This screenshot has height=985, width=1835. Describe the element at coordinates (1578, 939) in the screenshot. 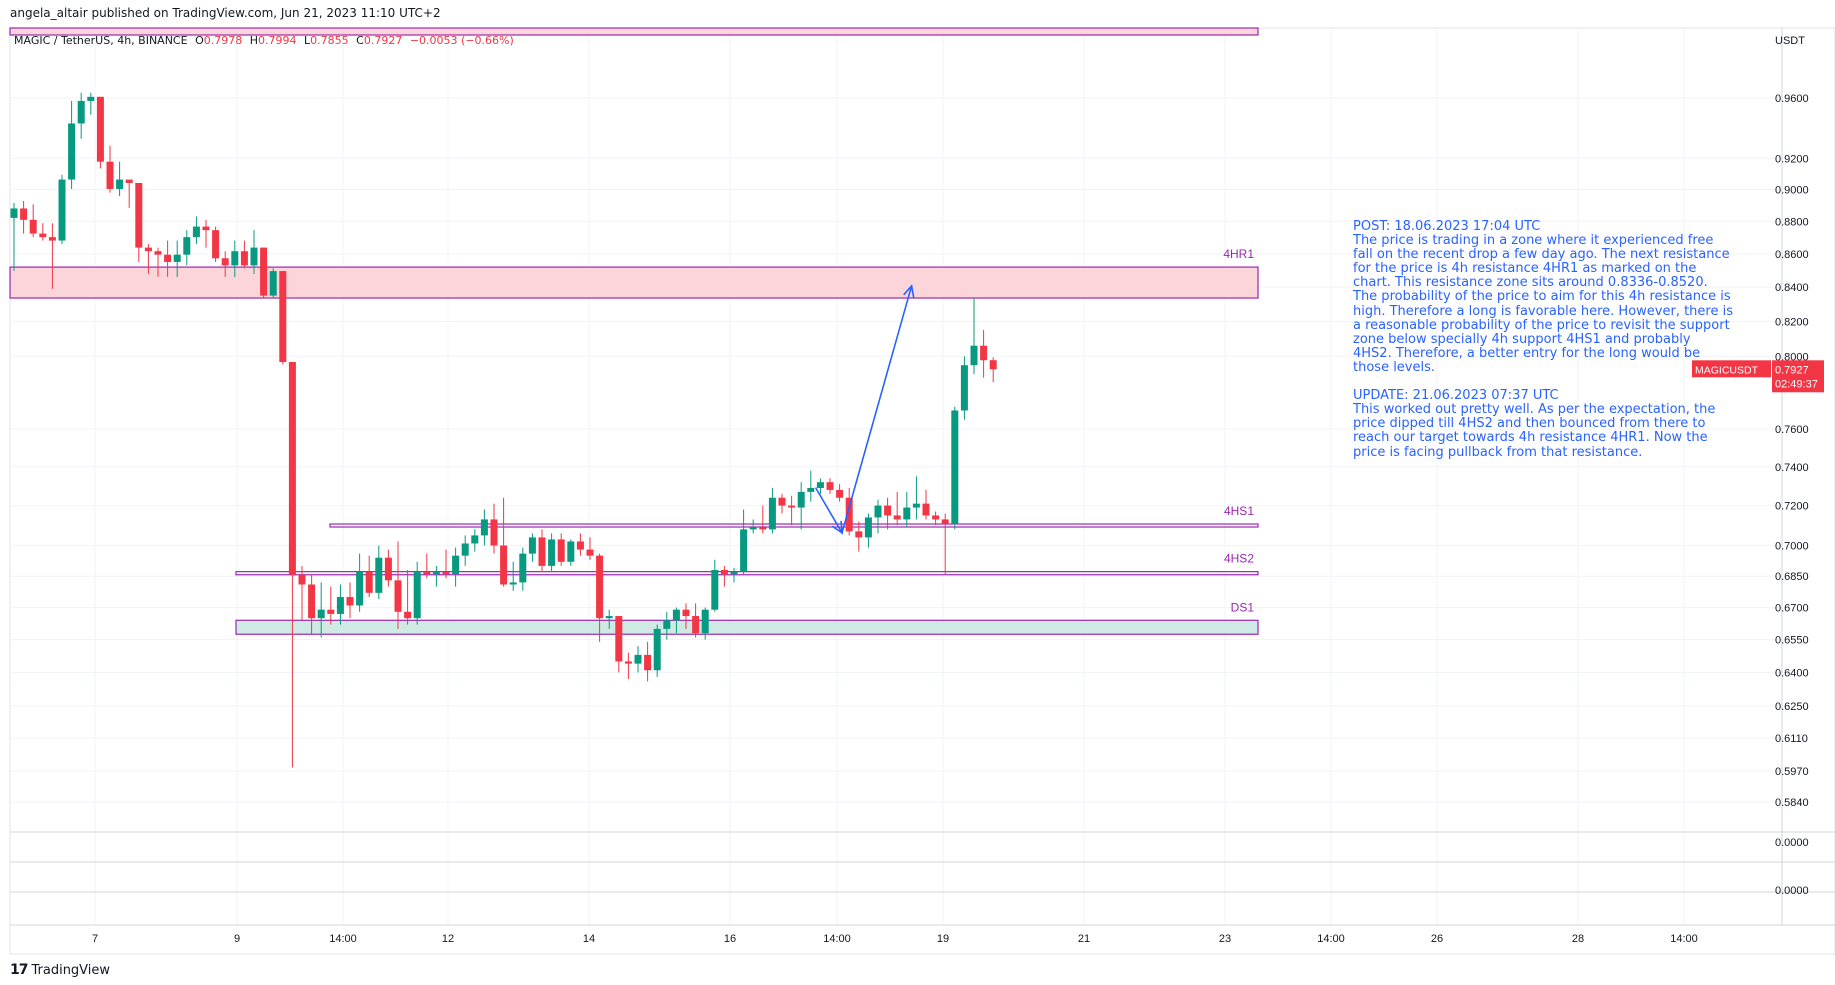

I see `time-tick: 28` at that location.